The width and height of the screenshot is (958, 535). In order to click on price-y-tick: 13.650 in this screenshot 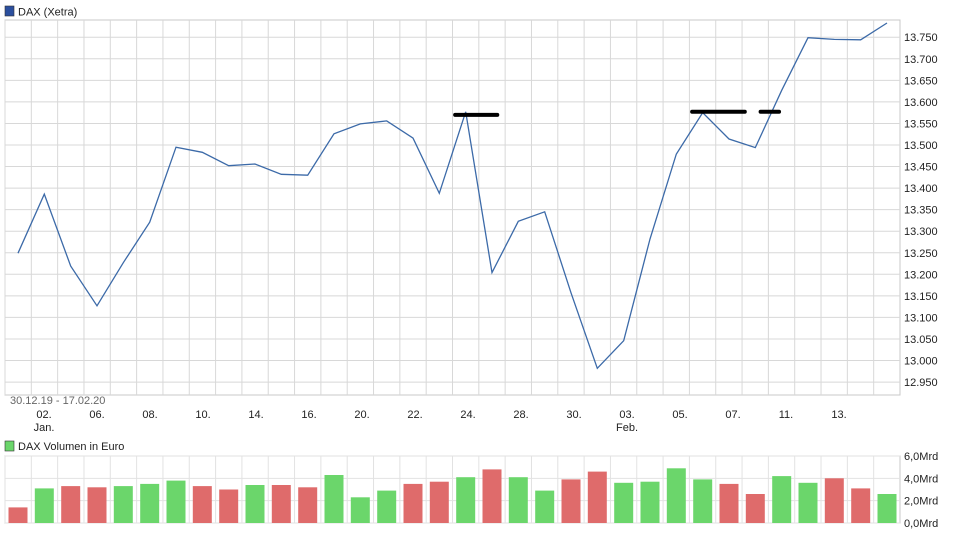, I will do `click(921, 81)`.